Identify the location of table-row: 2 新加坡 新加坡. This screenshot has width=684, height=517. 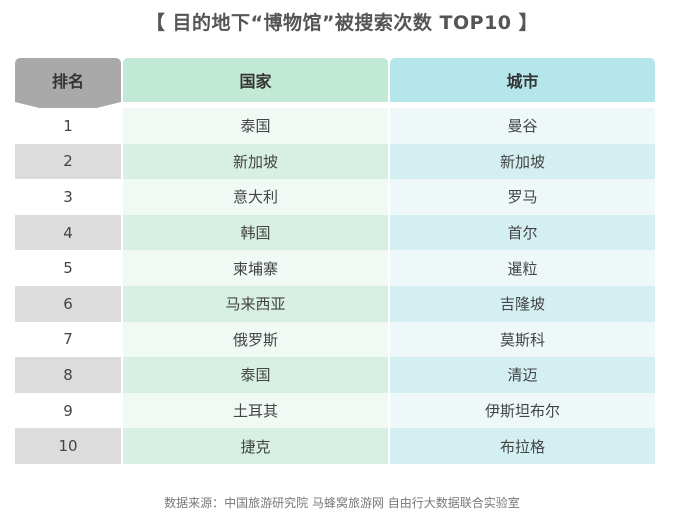
(335, 161).